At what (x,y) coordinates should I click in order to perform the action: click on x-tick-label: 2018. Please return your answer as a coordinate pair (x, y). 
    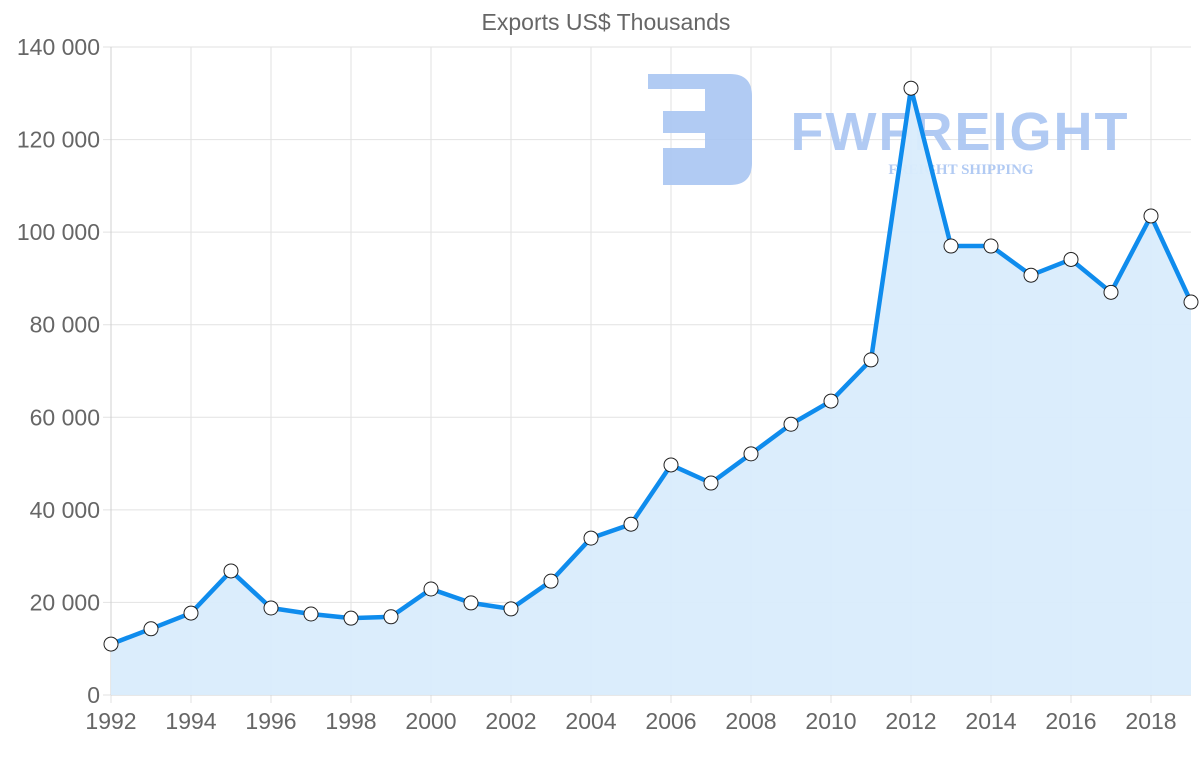
    Looking at the image, I should click on (1150, 721).